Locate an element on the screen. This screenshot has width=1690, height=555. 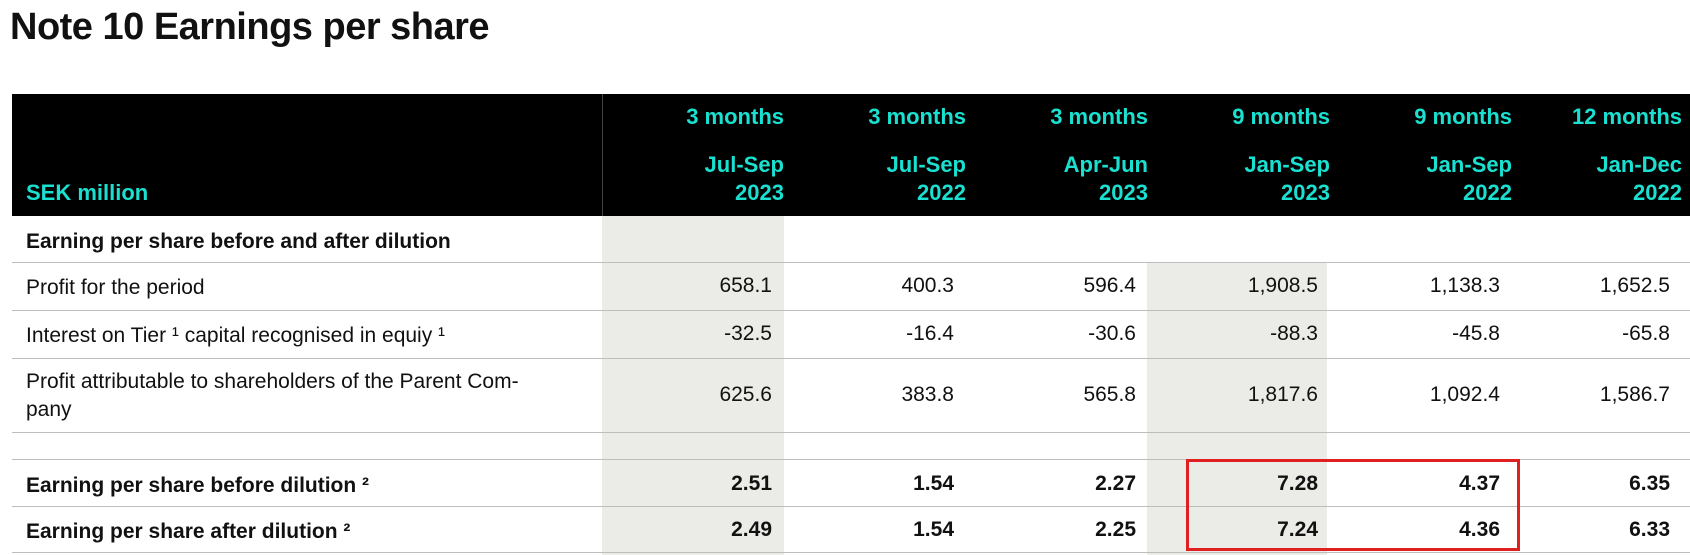
cell-value: 2.49 is located at coordinates (751, 529).